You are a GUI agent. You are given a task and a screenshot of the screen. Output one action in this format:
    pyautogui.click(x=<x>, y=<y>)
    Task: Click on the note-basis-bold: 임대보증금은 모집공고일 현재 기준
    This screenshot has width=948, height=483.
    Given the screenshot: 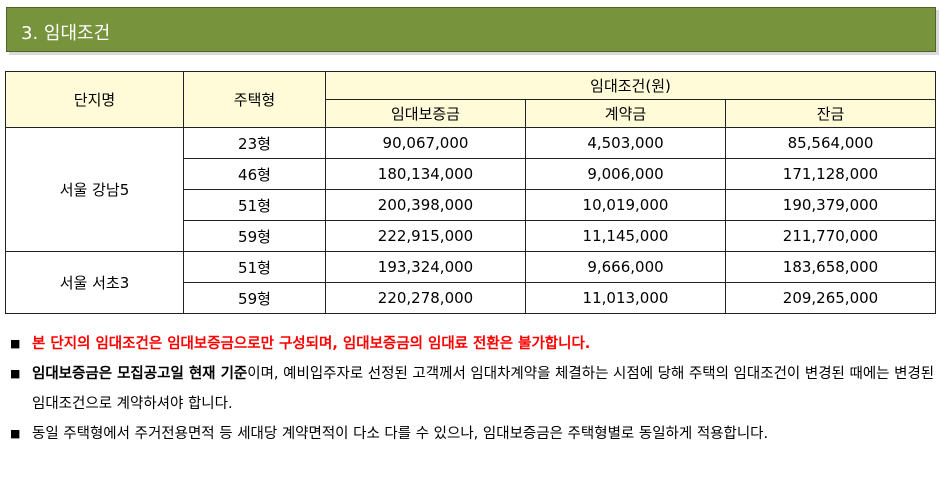 What is the action you would take?
    pyautogui.click(x=140, y=374)
    